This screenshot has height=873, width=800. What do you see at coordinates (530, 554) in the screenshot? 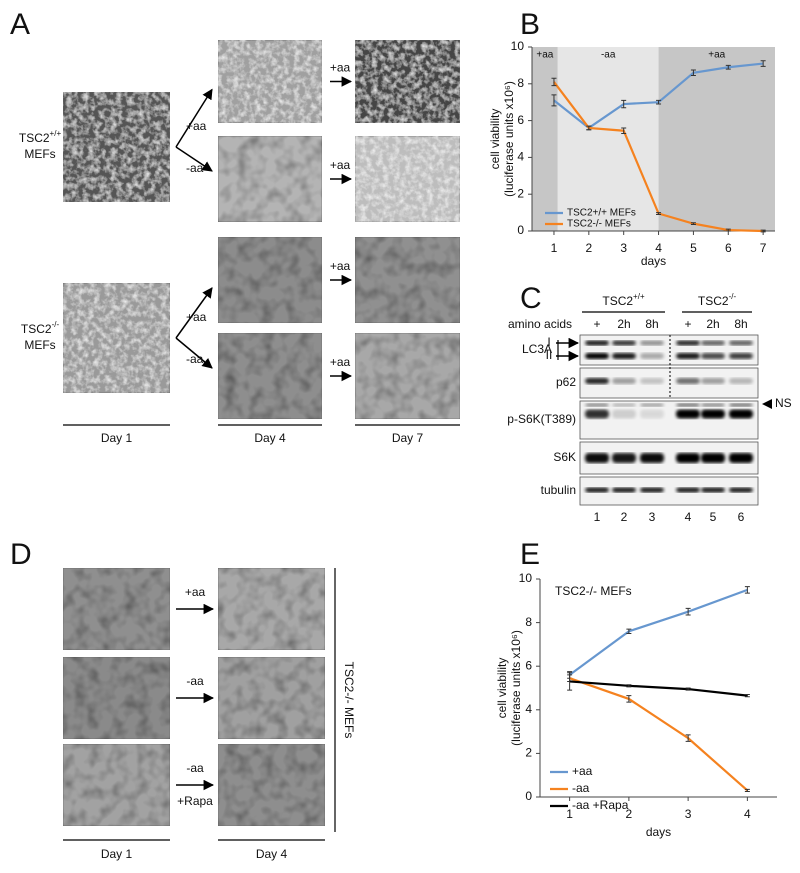
I see `panel-label: E` at bounding box center [530, 554].